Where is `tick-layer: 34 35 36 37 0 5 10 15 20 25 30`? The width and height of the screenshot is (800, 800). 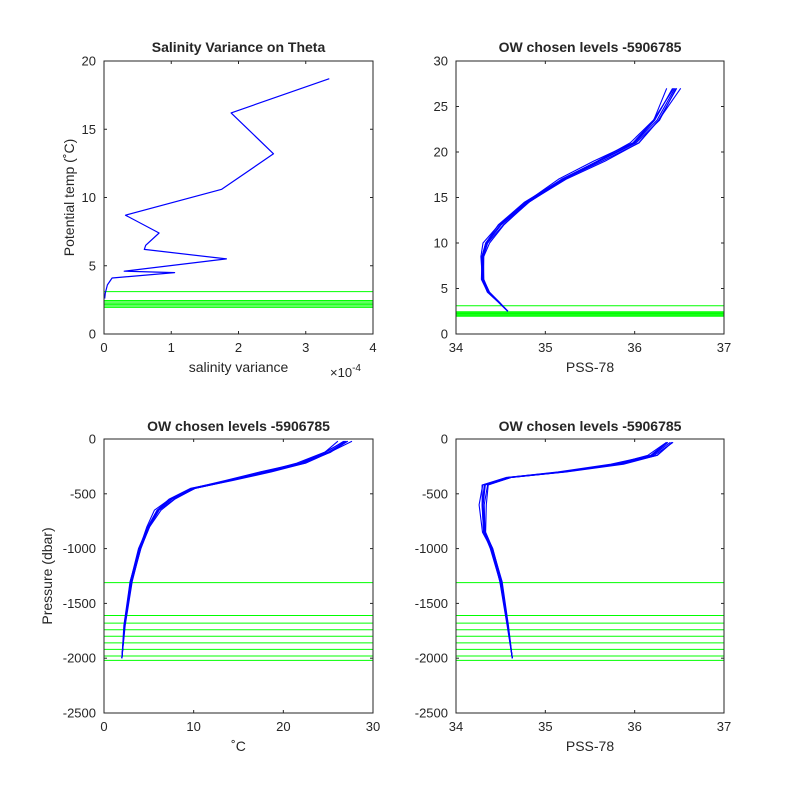 tick-layer: 34 35 36 37 0 5 10 15 20 25 30 is located at coordinates (583, 205).